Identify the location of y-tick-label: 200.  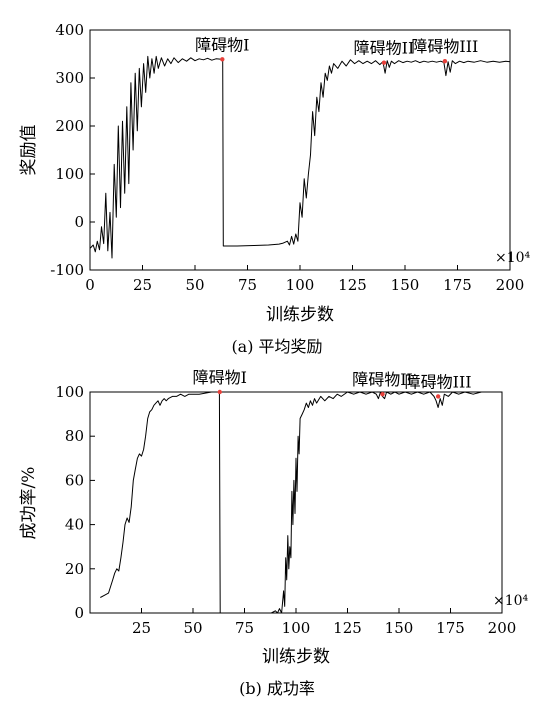
(69, 126).